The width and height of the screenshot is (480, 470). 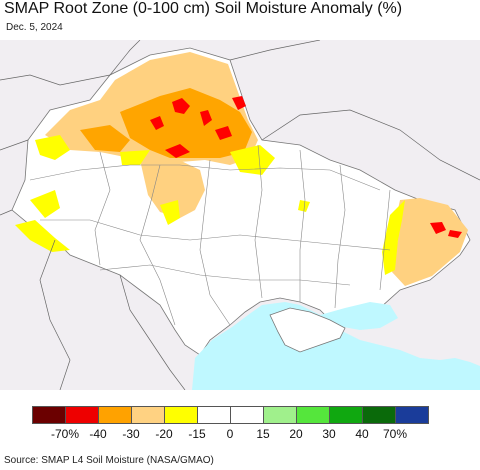 What do you see at coordinates (395, 434) in the screenshot?
I see `legend-tick-label: 70%` at bounding box center [395, 434].